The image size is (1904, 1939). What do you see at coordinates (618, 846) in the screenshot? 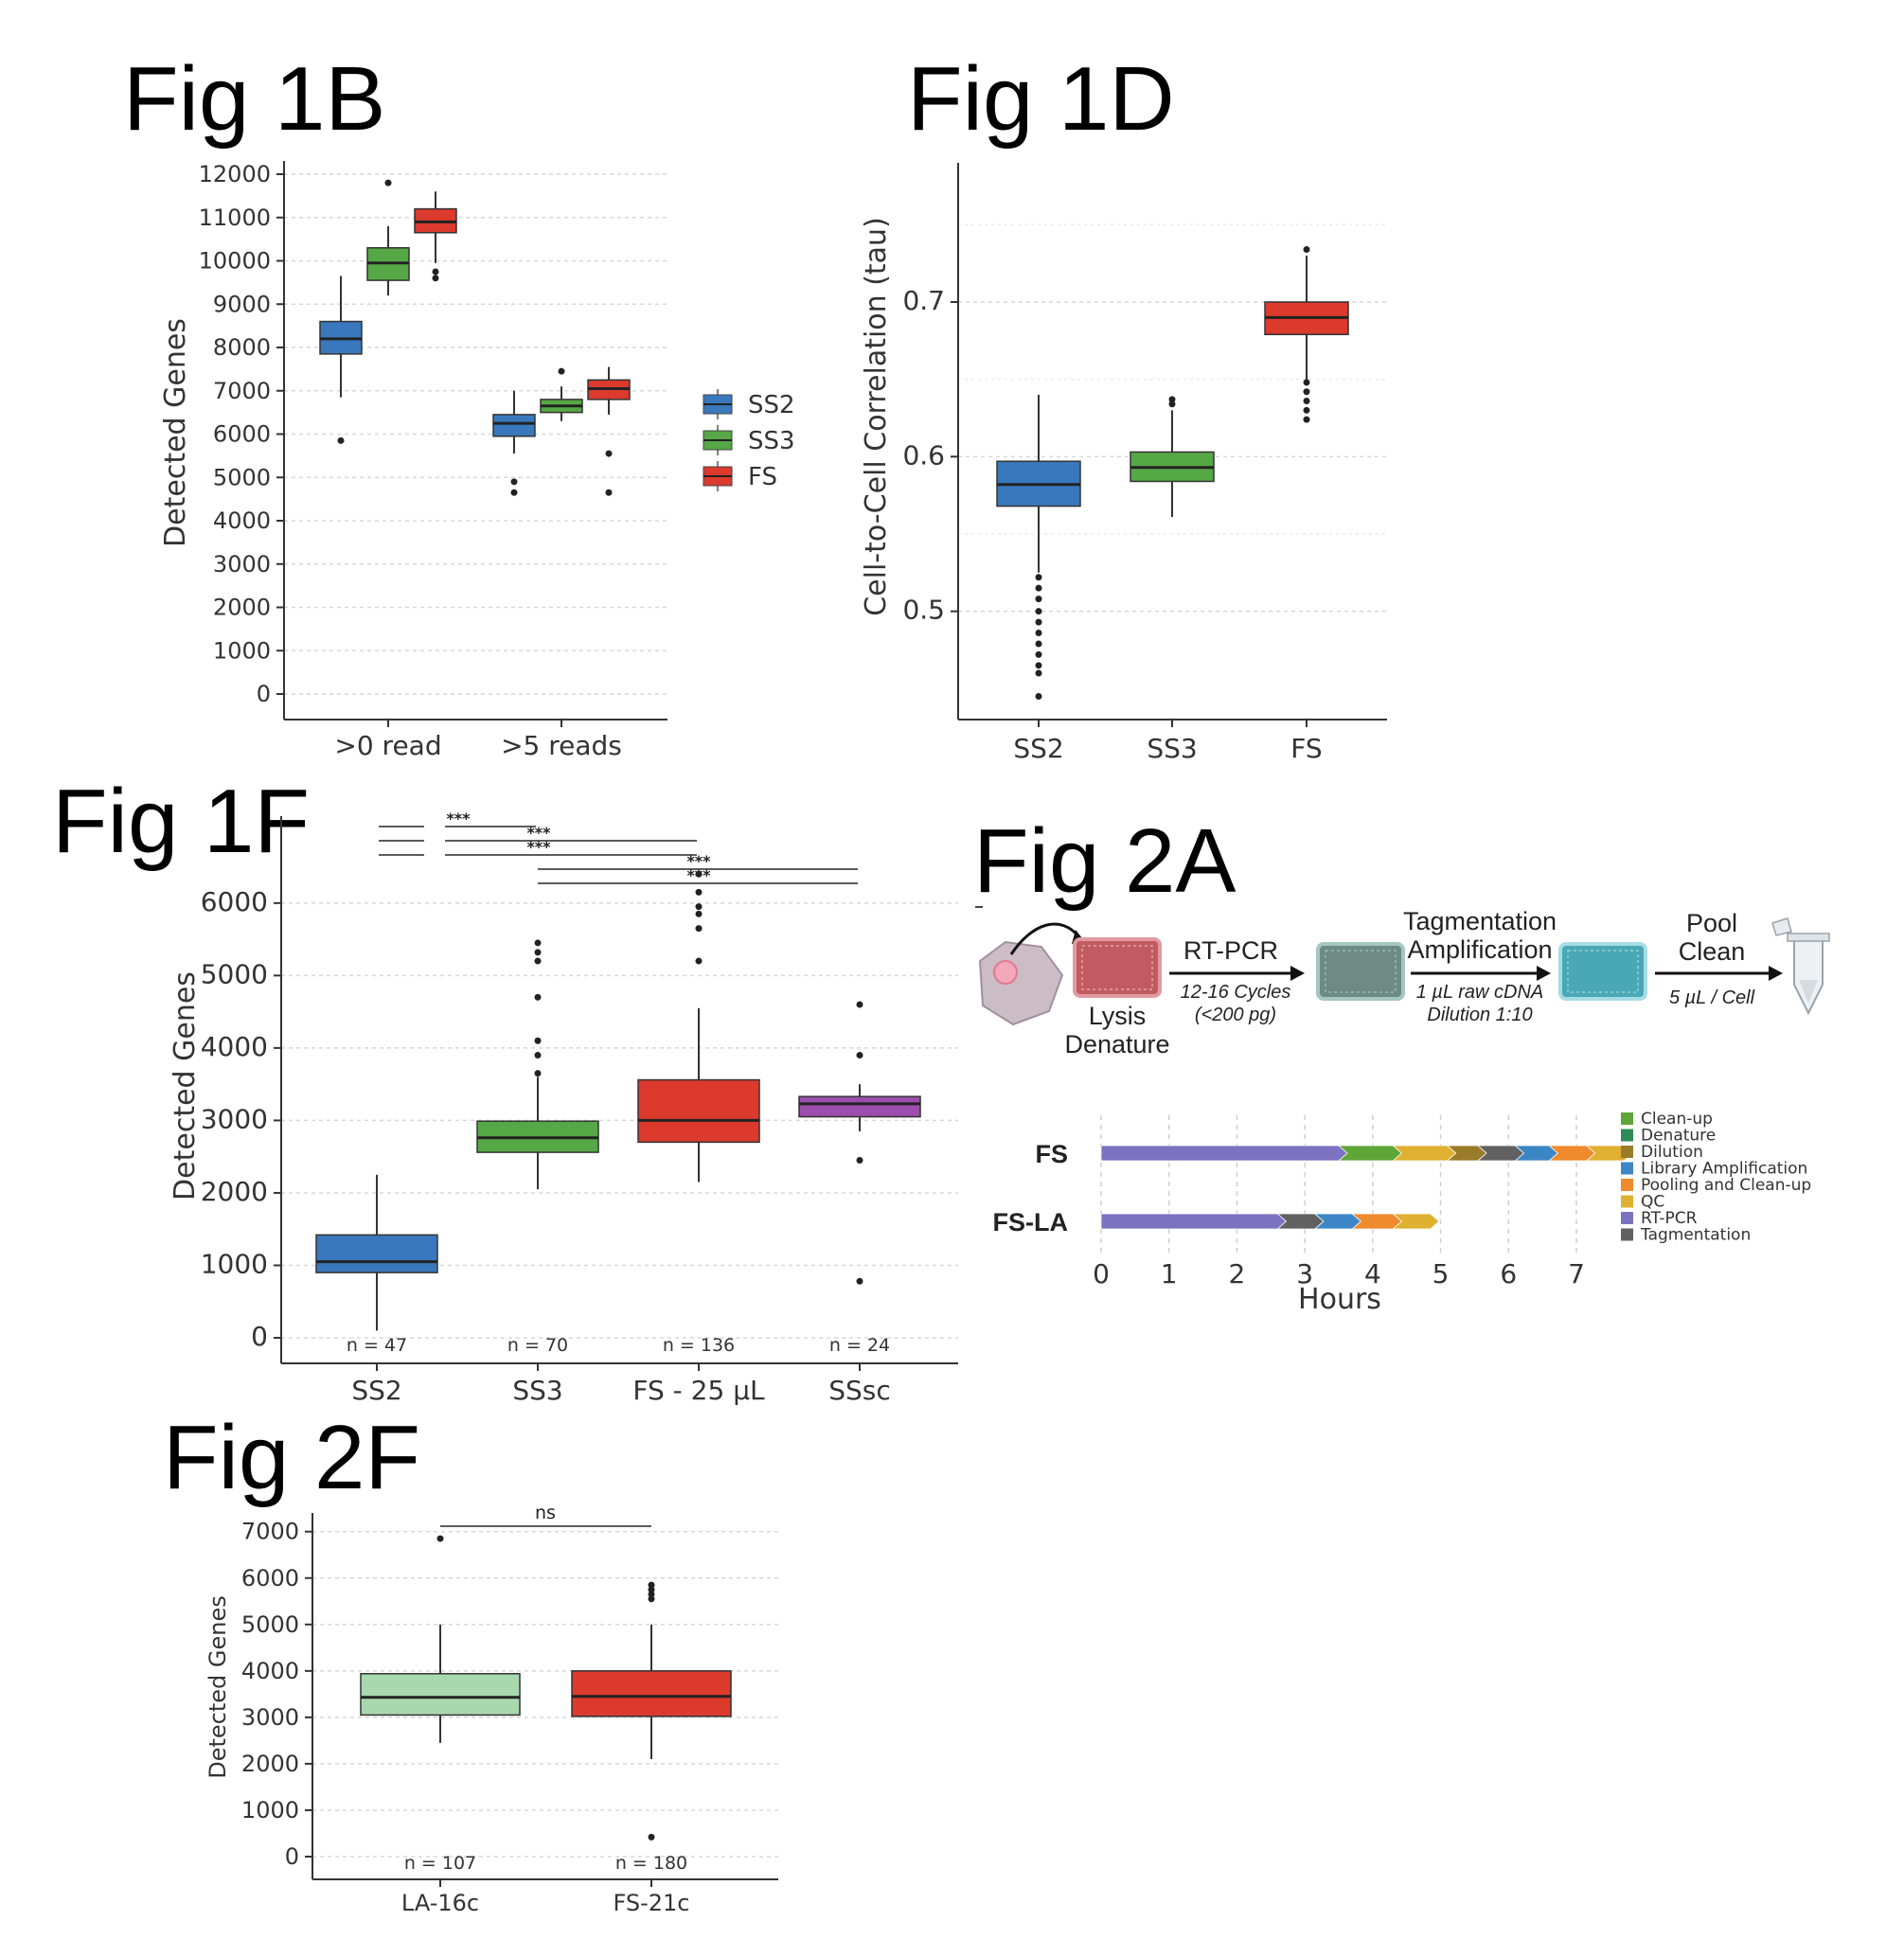
I see `fig1f-significance-bars: ***************` at bounding box center [618, 846].